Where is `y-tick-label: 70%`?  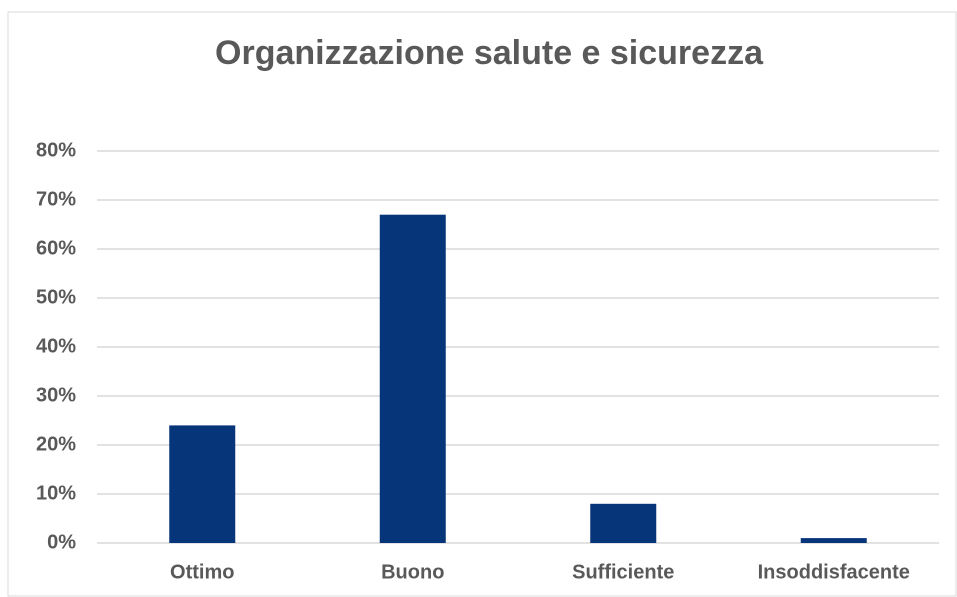
y-tick-label: 70% is located at coordinates (56, 199).